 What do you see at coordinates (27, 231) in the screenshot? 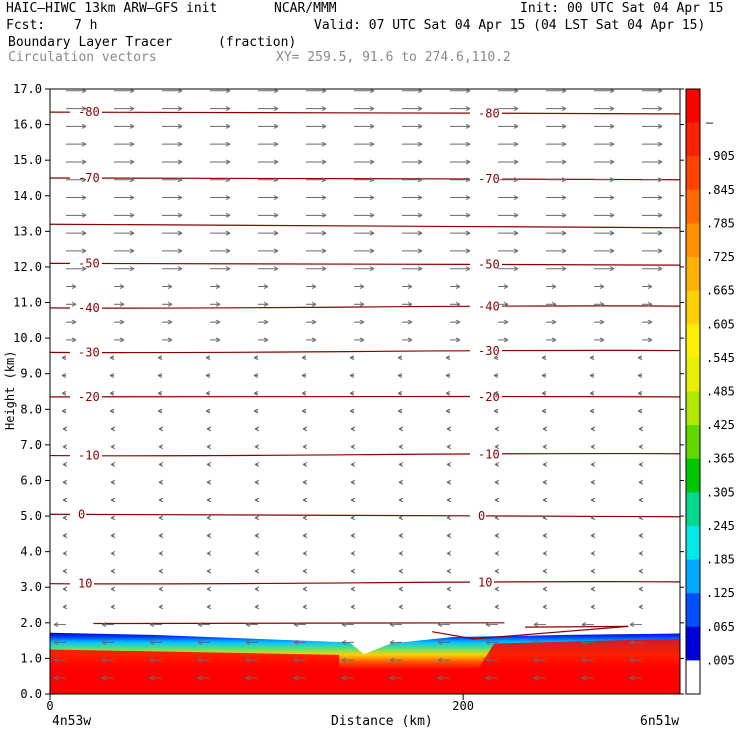
I see `y-tick-label: 13.0` at bounding box center [27, 231].